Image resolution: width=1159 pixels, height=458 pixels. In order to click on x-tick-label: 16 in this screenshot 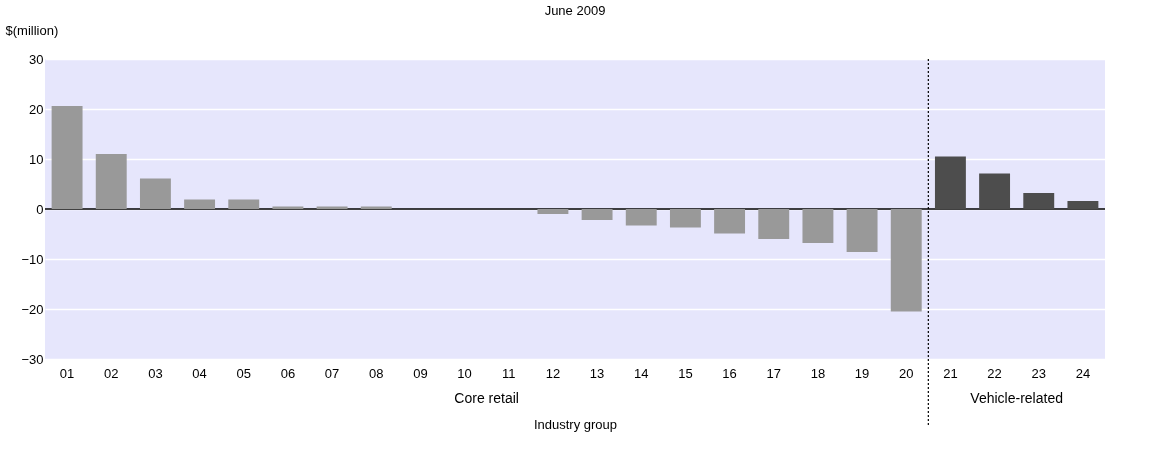, I will do `click(729, 373)`.